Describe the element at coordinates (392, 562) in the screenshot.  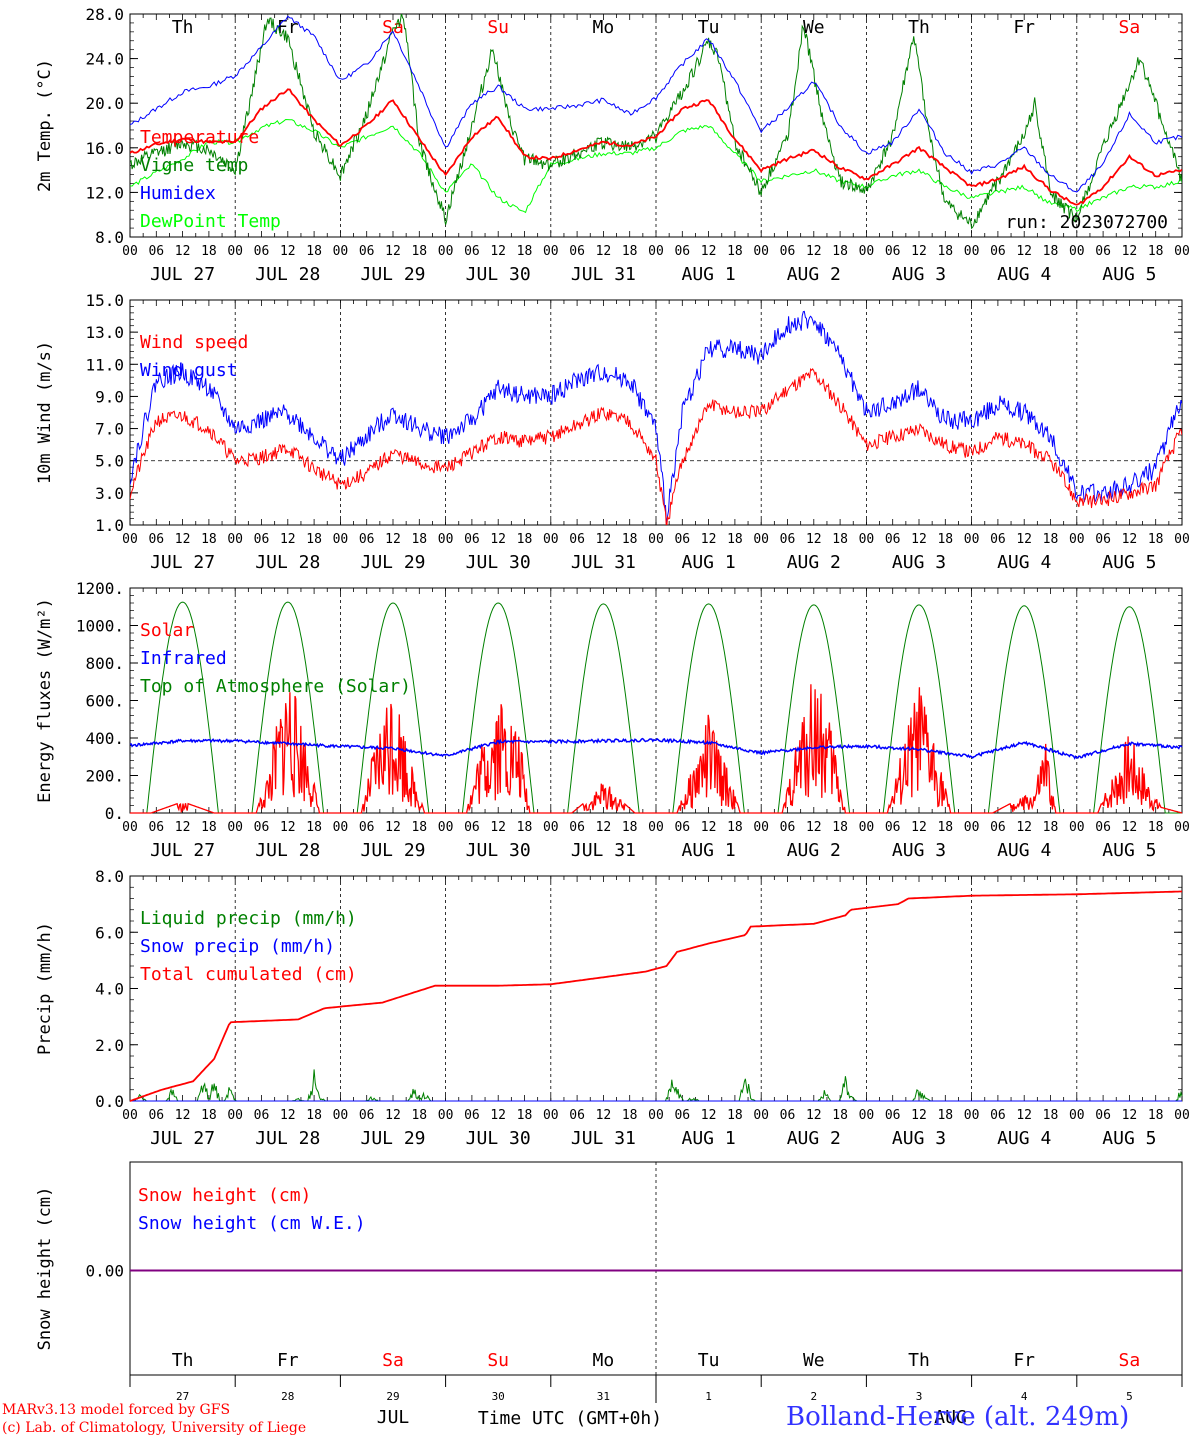
I see `date-label: JUL 29` at that location.